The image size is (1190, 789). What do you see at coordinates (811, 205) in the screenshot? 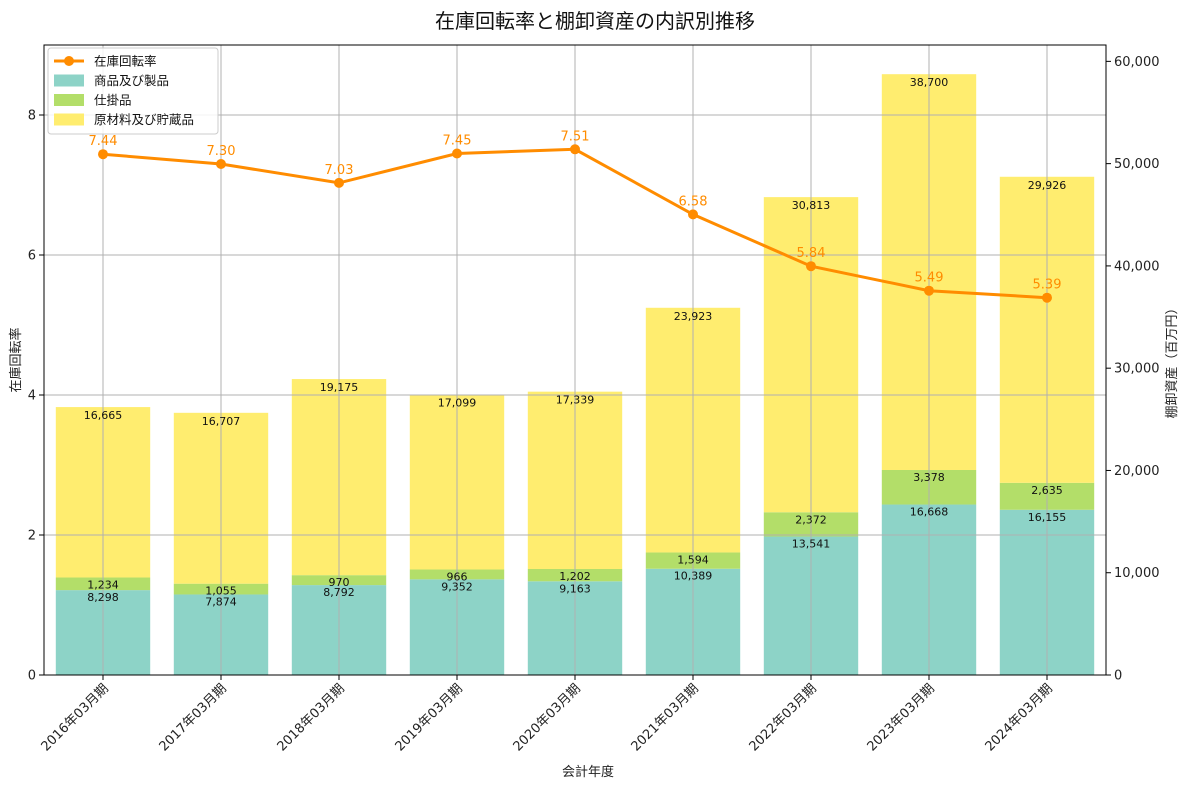
I see `bar-value-label: 30,813` at bounding box center [811, 205].